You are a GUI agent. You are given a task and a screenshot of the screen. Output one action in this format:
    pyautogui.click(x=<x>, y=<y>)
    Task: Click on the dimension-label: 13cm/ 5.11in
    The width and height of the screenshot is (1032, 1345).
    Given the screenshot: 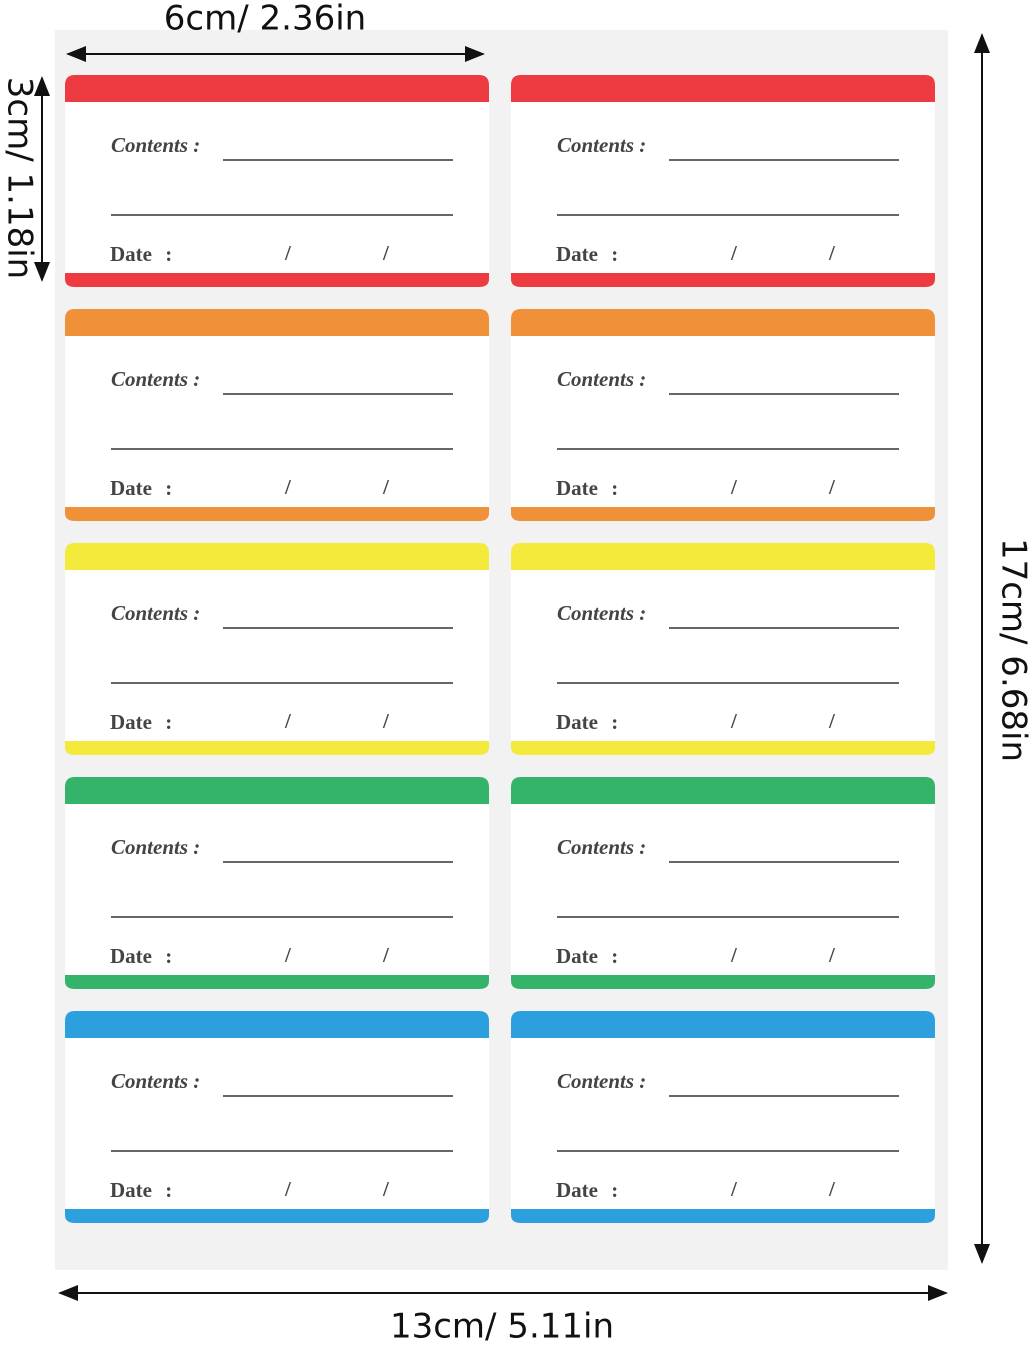 What is the action you would take?
    pyautogui.click(x=502, y=1326)
    